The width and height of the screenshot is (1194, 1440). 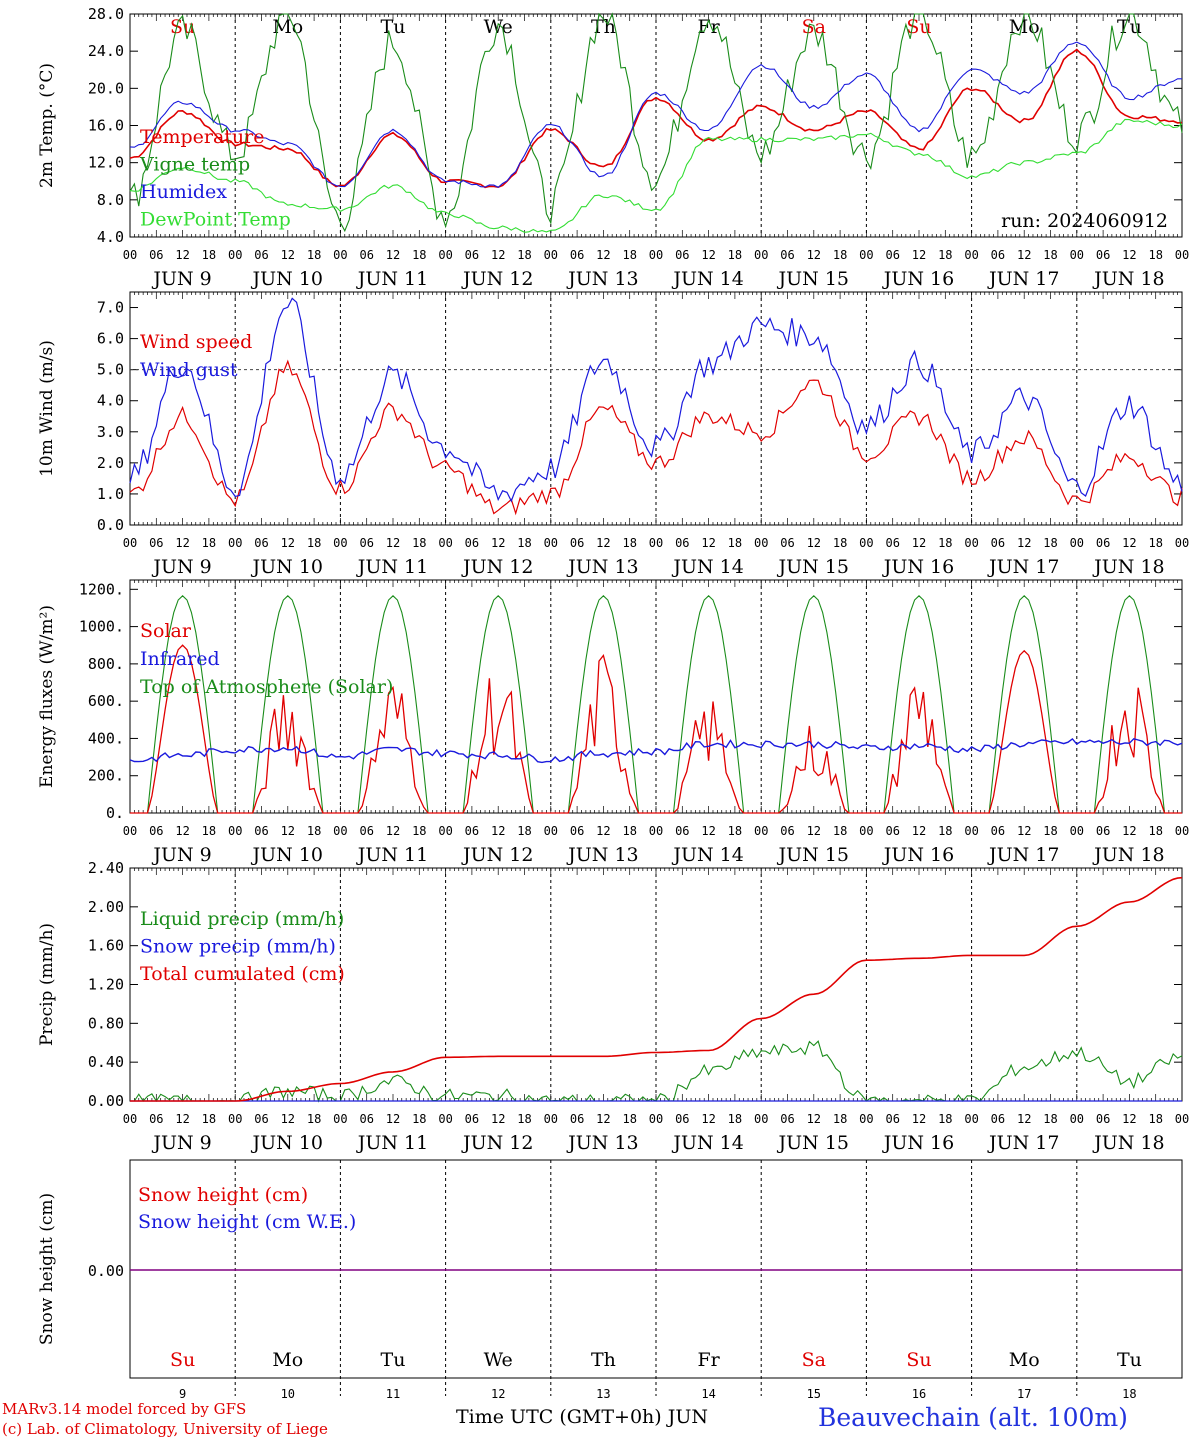 I want to click on date-tick-label: JUN 16, so click(x=918, y=855).